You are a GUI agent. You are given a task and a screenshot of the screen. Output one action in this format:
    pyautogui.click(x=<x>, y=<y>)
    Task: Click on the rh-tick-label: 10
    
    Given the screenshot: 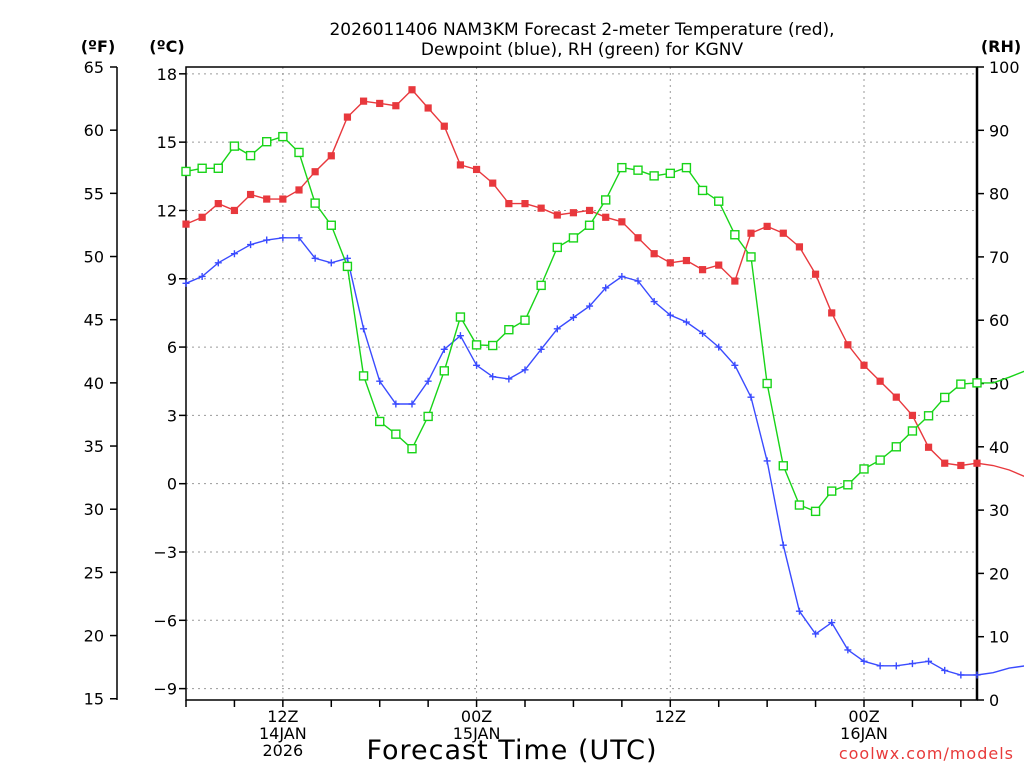 What is the action you would take?
    pyautogui.click(x=999, y=637)
    